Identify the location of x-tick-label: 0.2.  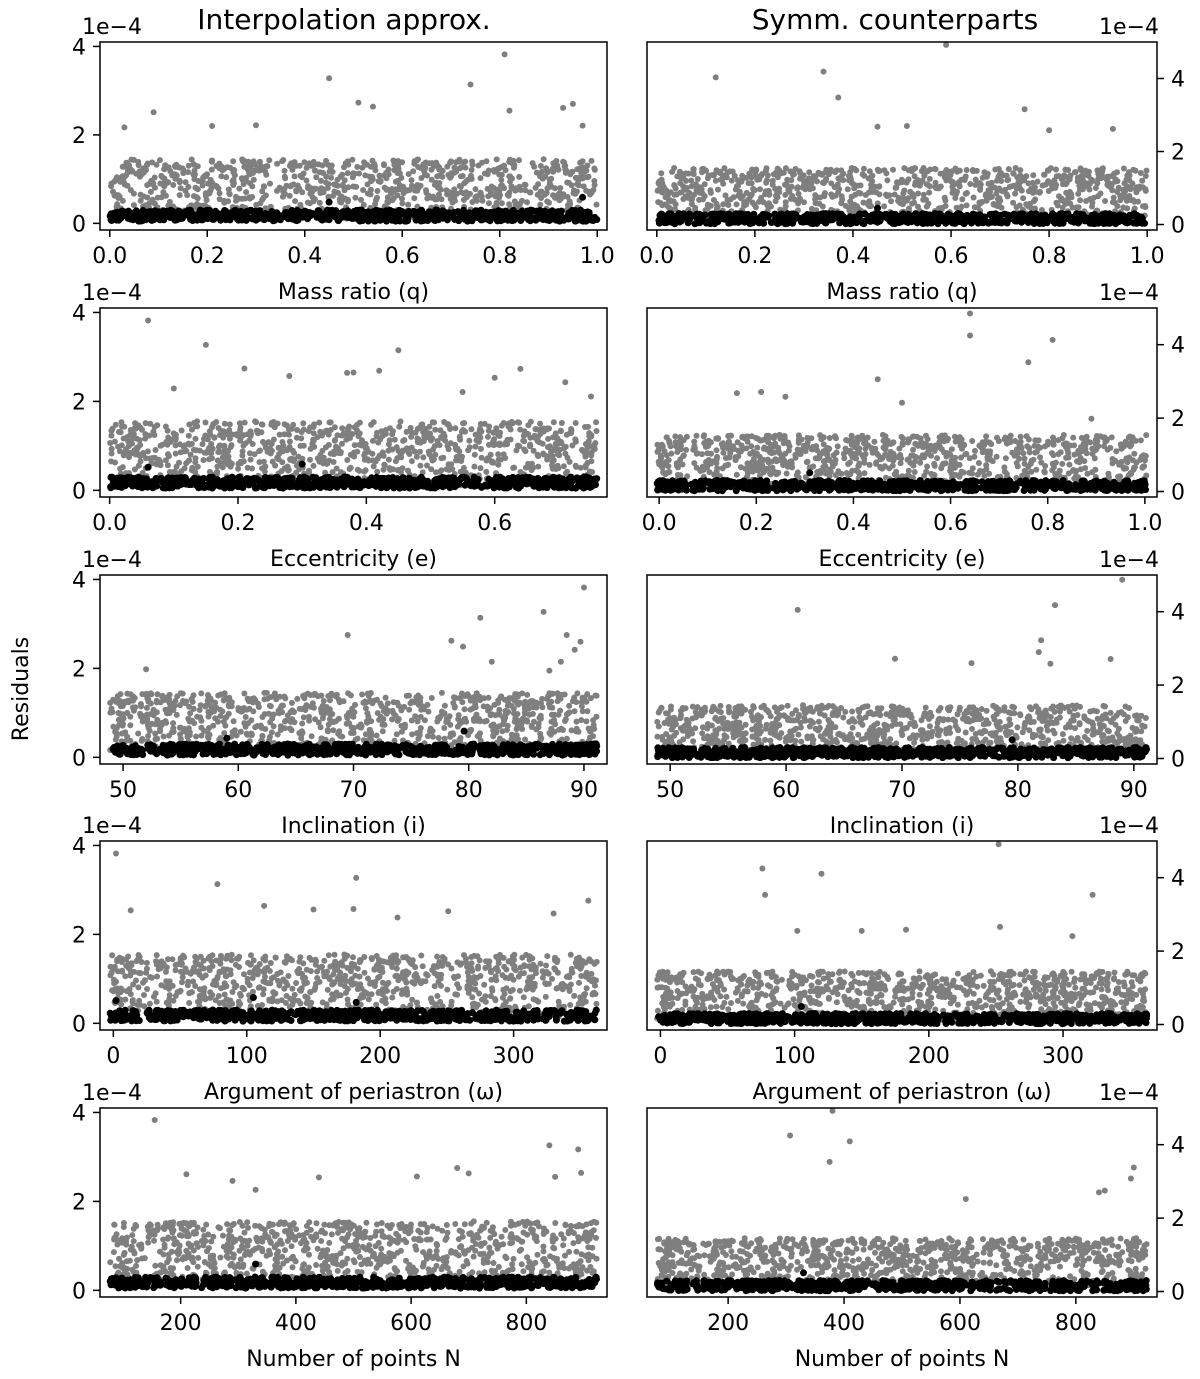
(754, 256).